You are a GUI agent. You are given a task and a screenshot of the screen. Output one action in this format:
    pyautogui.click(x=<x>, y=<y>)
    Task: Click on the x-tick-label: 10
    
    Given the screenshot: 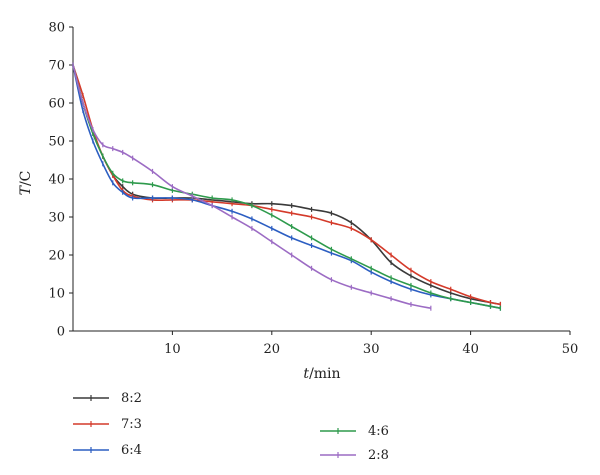 What is the action you would take?
    pyautogui.click(x=172, y=349)
    